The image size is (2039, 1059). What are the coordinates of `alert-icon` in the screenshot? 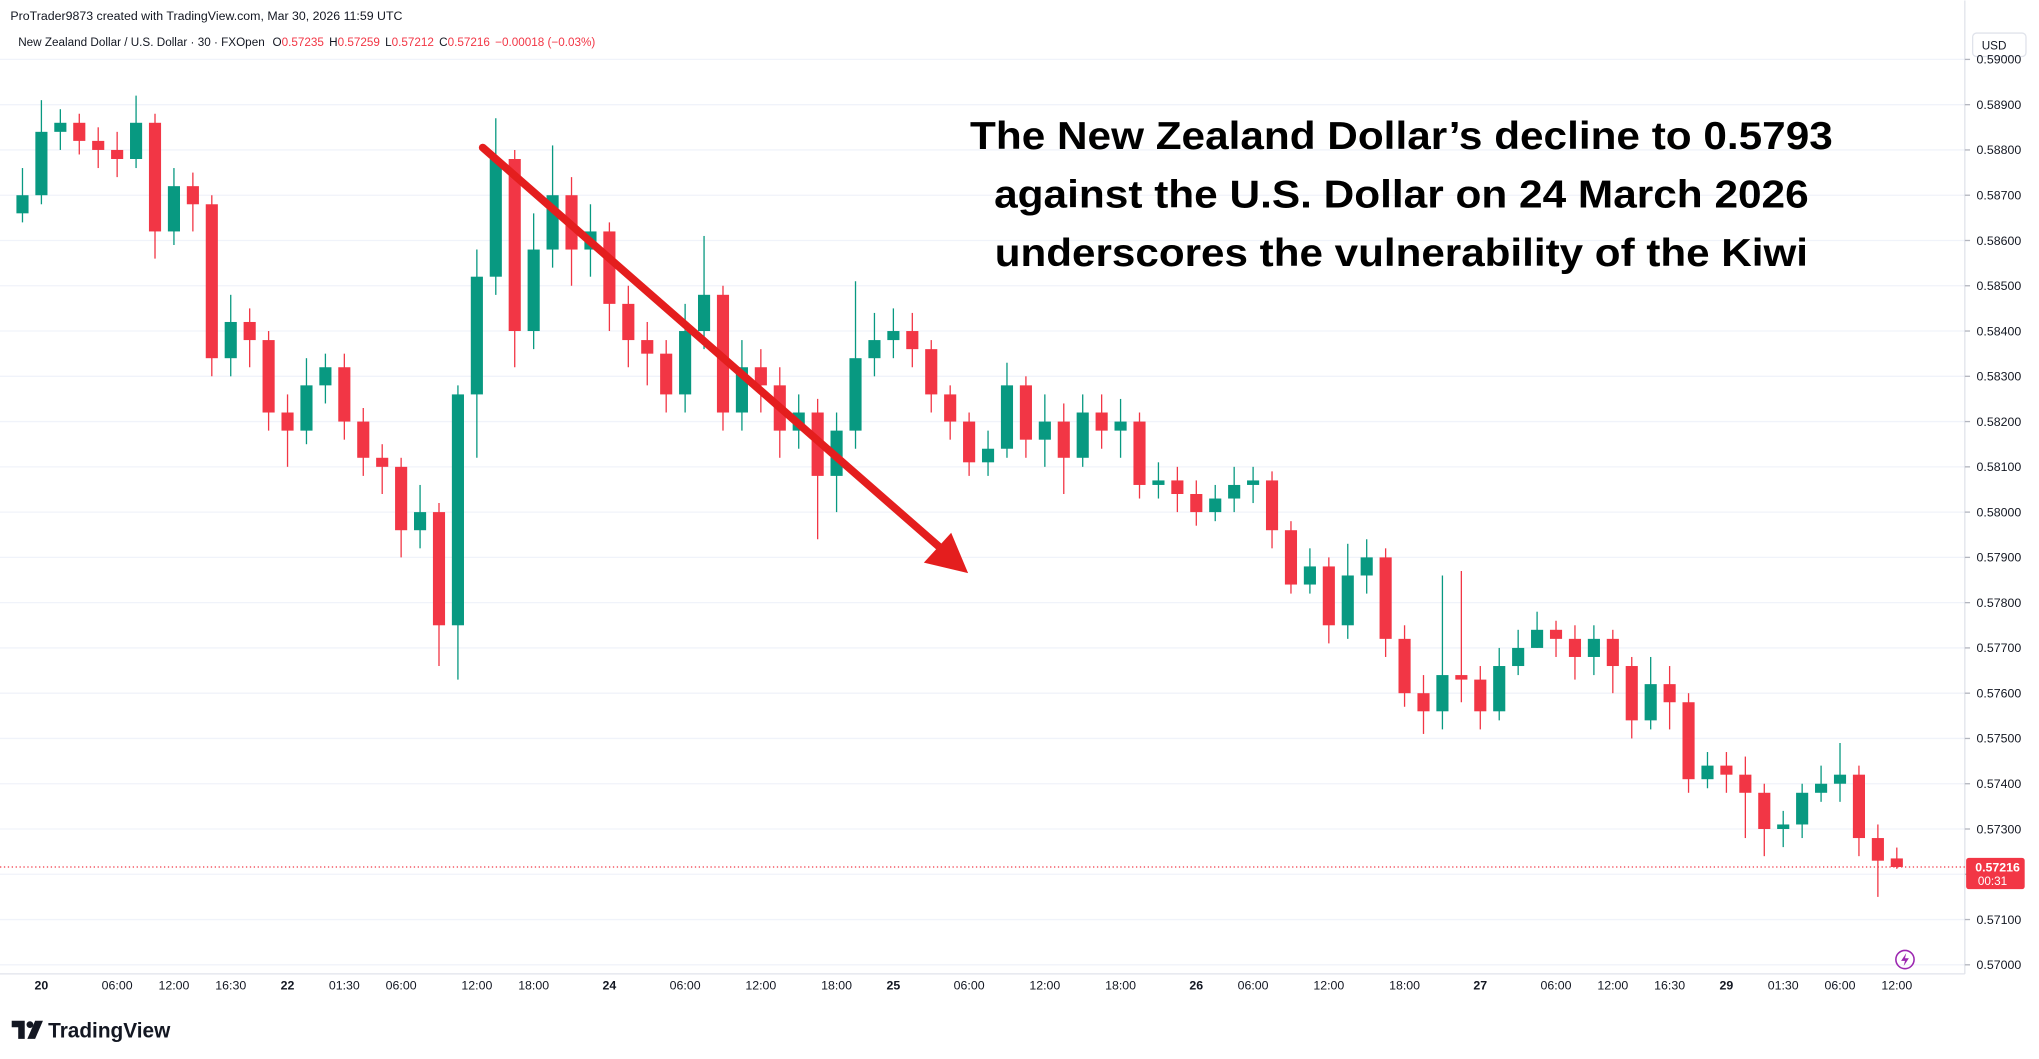 It's located at (1905, 959).